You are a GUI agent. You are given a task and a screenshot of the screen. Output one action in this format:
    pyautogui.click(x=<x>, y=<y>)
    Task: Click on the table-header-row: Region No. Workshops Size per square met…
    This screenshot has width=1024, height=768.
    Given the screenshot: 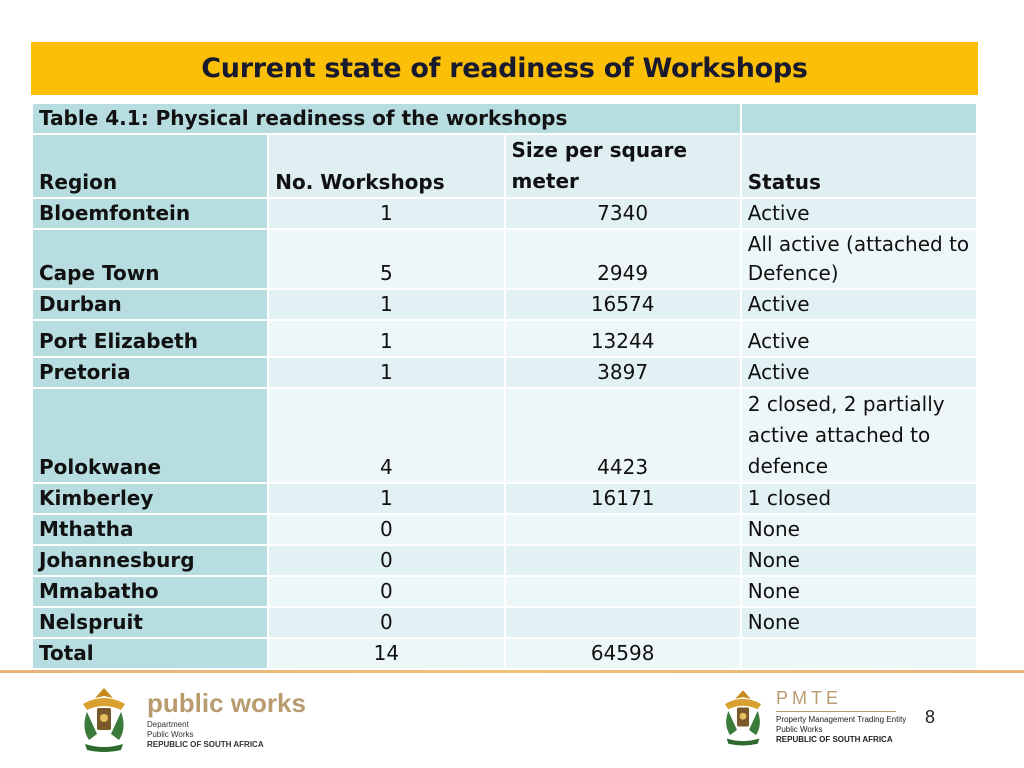 What is the action you would take?
    pyautogui.click(x=504, y=166)
    